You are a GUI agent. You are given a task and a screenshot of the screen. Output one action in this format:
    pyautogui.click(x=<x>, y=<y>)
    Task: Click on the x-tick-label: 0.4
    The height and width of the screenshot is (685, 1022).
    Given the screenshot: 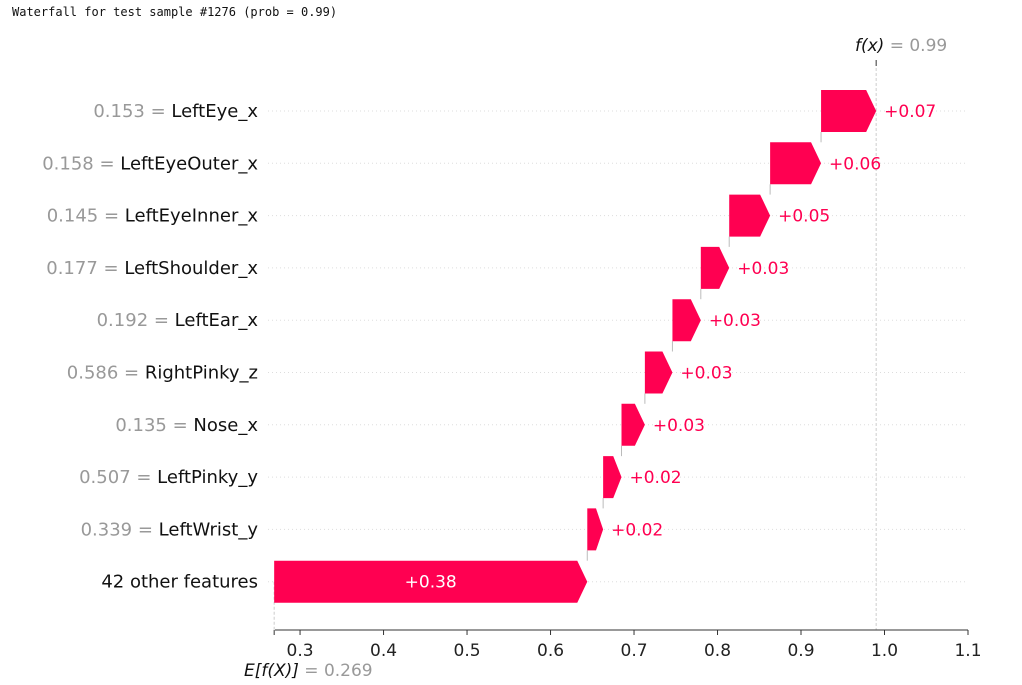 What is the action you would take?
    pyautogui.click(x=383, y=651)
    